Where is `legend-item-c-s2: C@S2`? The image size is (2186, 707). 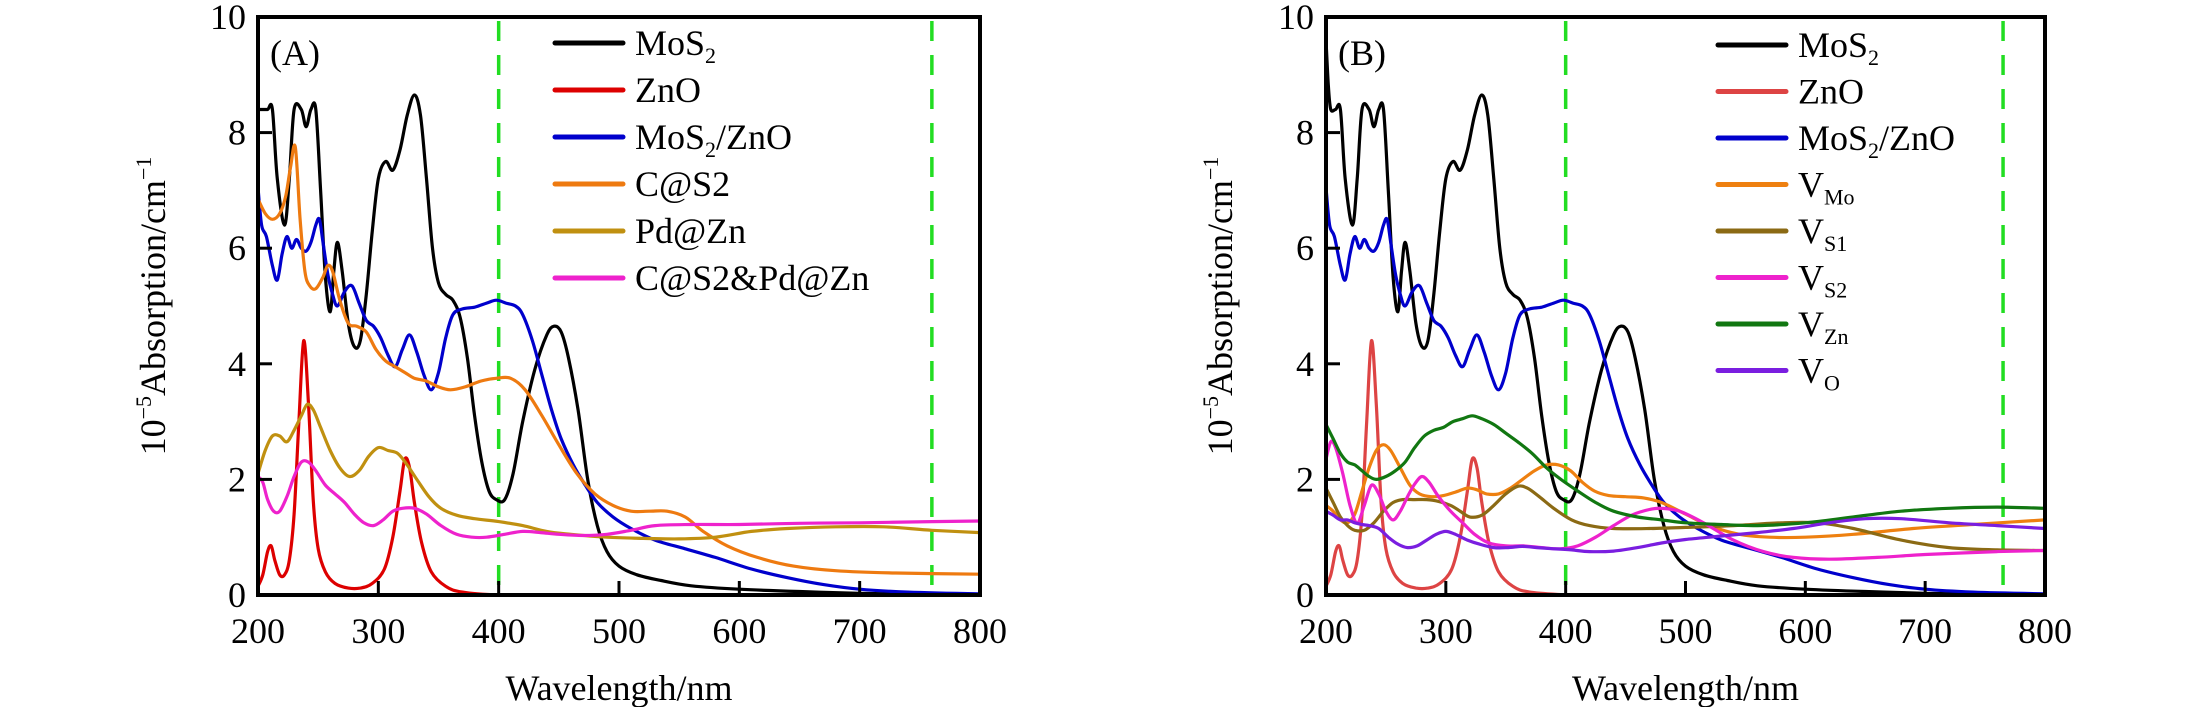 legend-item-c-s2: C@S2 is located at coordinates (641, 184).